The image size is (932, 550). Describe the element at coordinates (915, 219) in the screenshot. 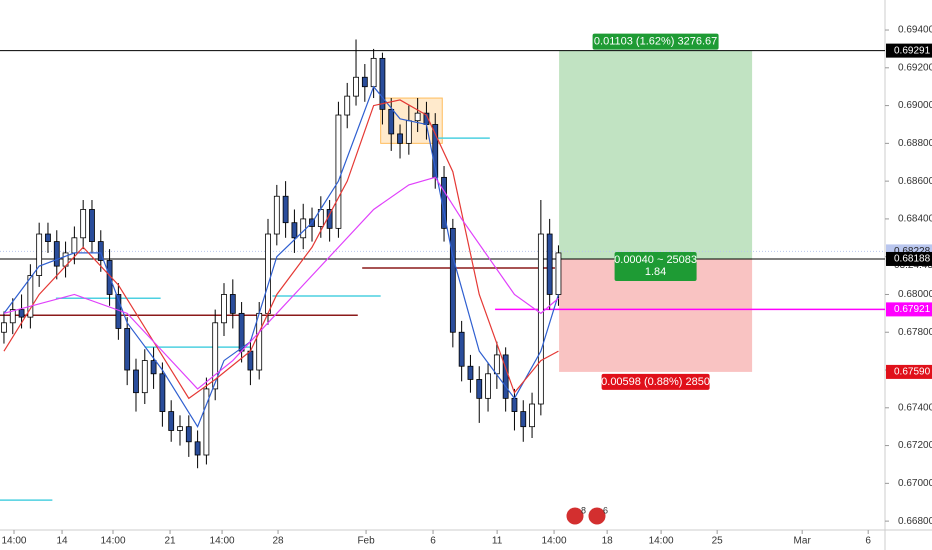

I see `y-tick-label: 0.68400` at that location.